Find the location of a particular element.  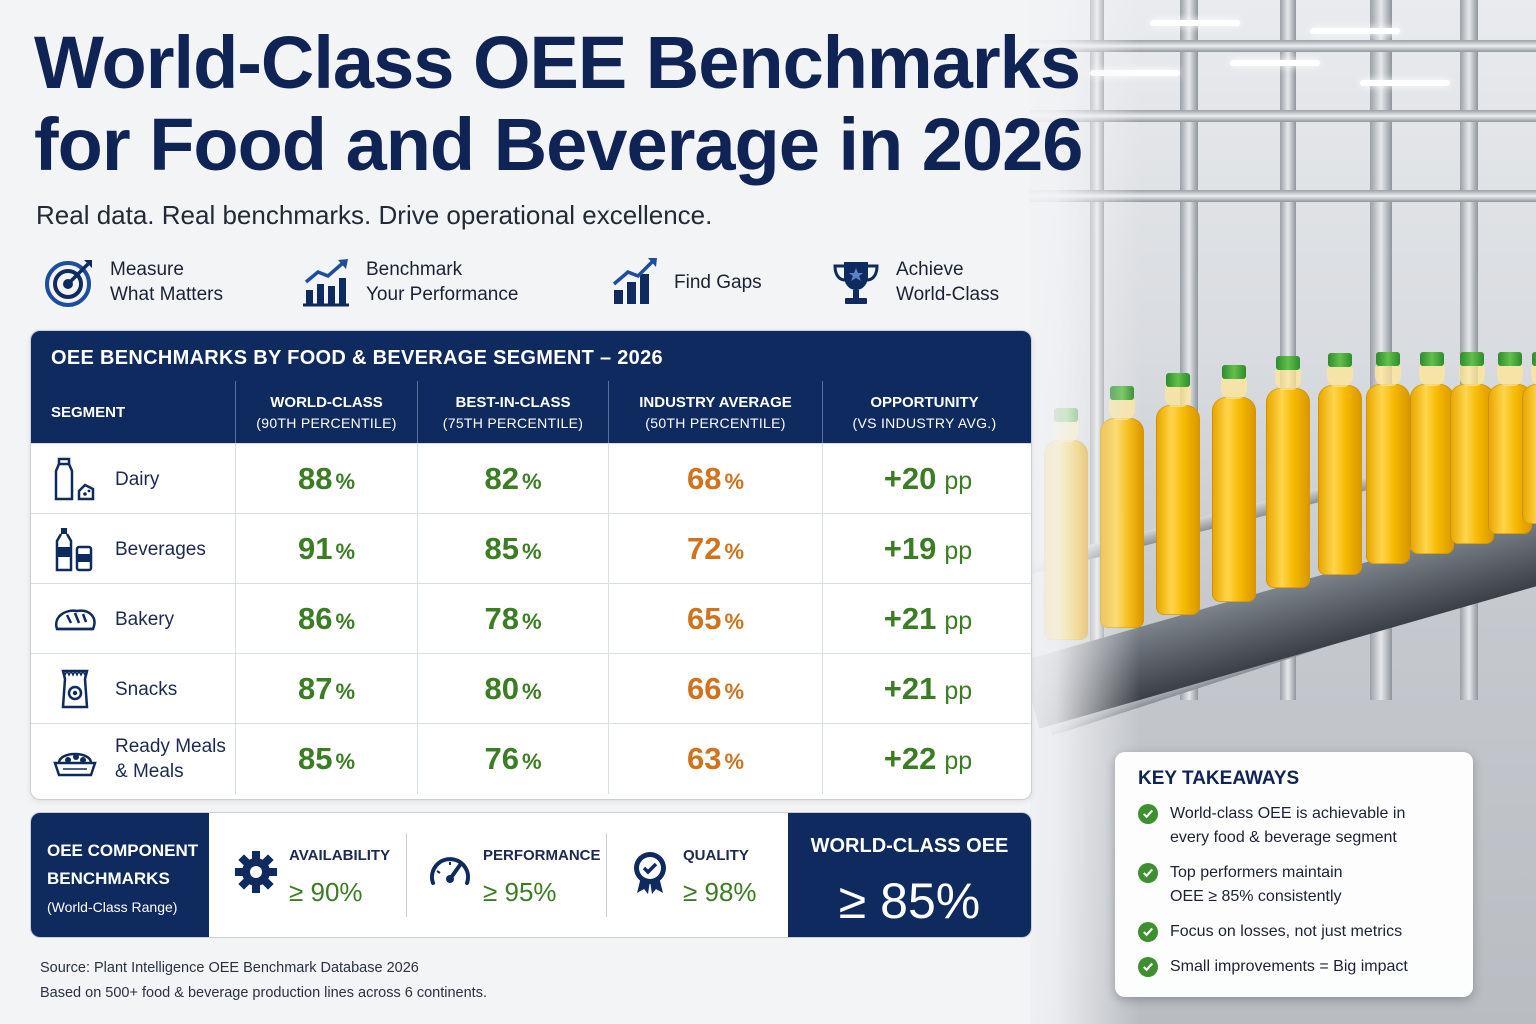

opportunity-value: +20 pp is located at coordinates (928, 479).